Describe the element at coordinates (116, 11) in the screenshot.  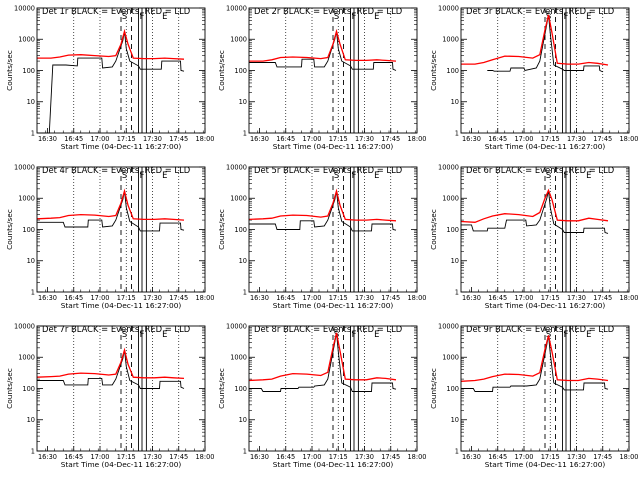
I see `panel-title: Det 1r BLACK = Events, RED = LLD` at that location.